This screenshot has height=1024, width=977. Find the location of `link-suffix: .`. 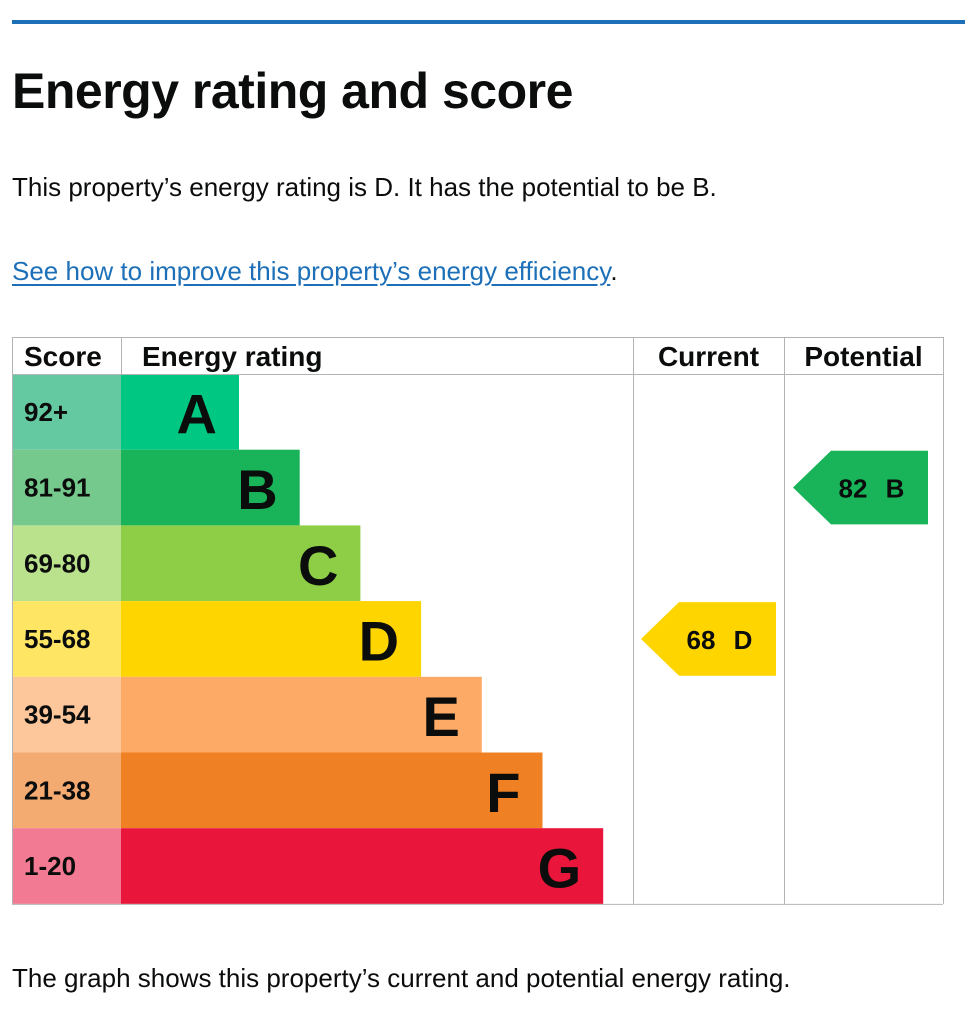

link-suffix: . is located at coordinates (614, 271).